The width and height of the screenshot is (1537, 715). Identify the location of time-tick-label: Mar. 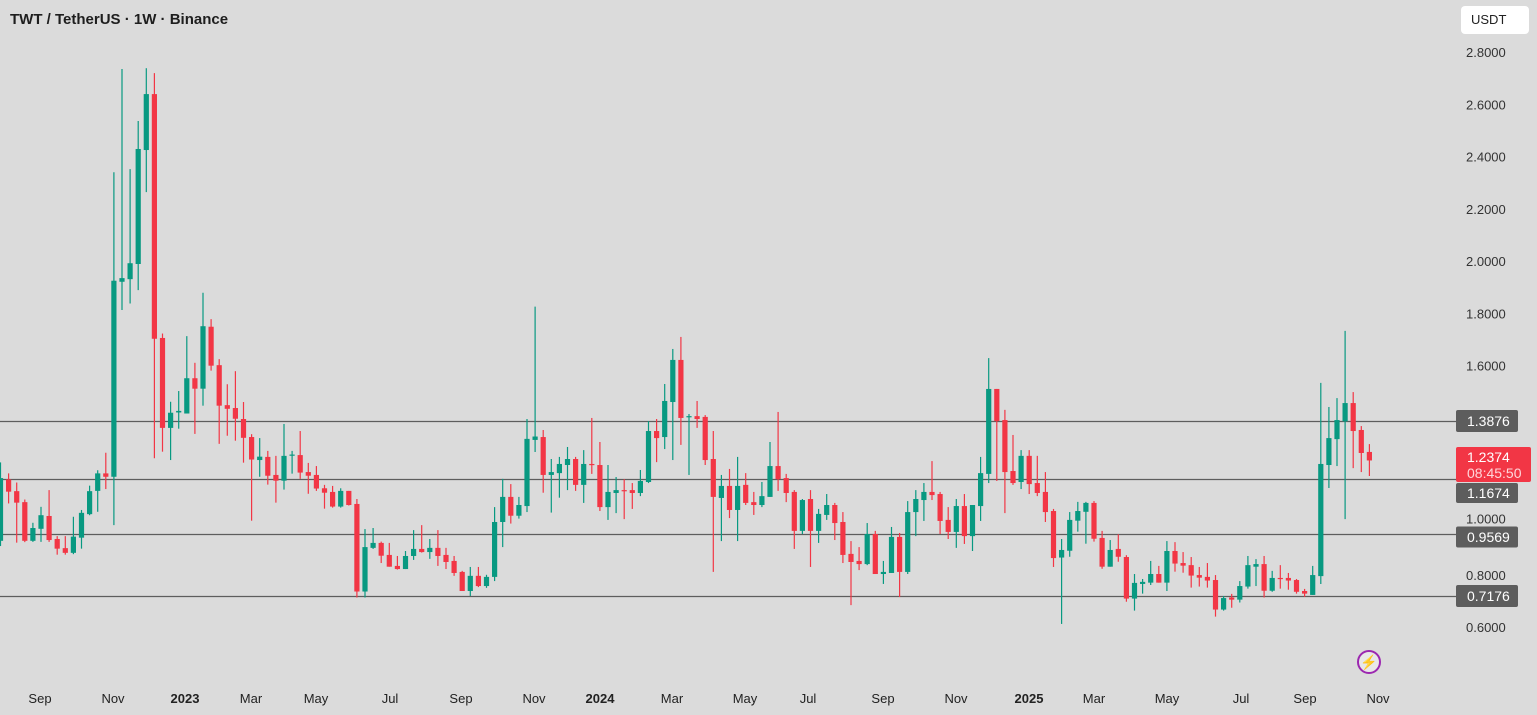
(672, 698).